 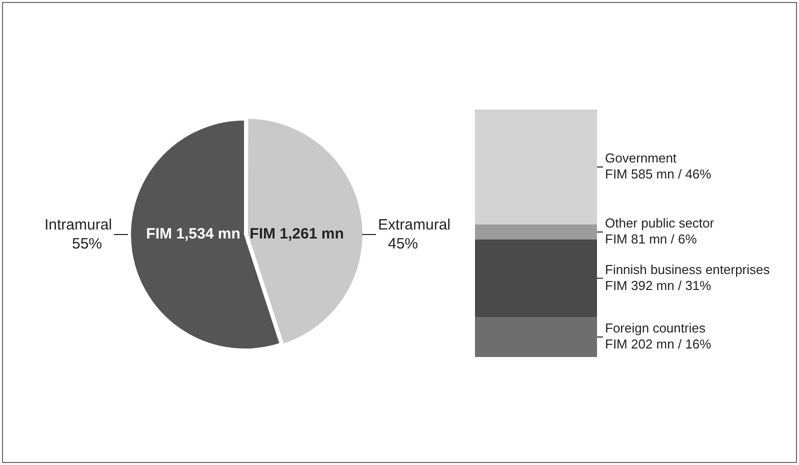 I want to click on slice-label: Extramural, so click(x=414, y=225).